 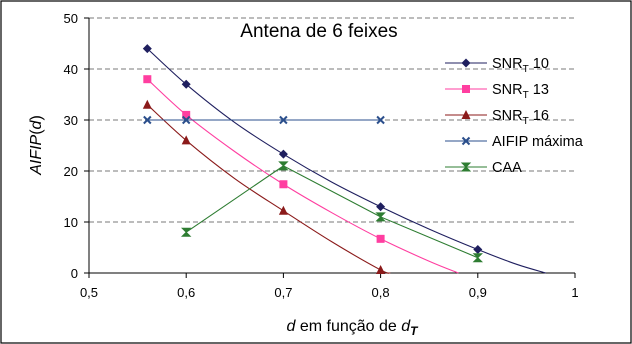 What do you see at coordinates (74, 273) in the screenshot?
I see `y-tick-label: 0` at bounding box center [74, 273].